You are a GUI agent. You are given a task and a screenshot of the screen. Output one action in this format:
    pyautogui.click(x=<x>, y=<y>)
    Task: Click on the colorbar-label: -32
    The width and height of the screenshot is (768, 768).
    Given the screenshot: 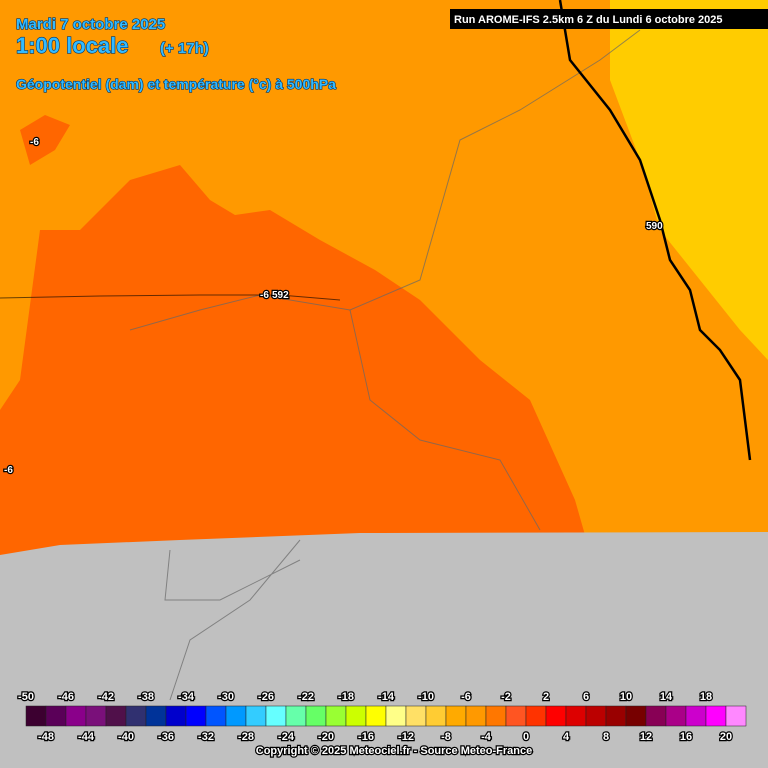 What is the action you would take?
    pyautogui.click(x=206, y=737)
    